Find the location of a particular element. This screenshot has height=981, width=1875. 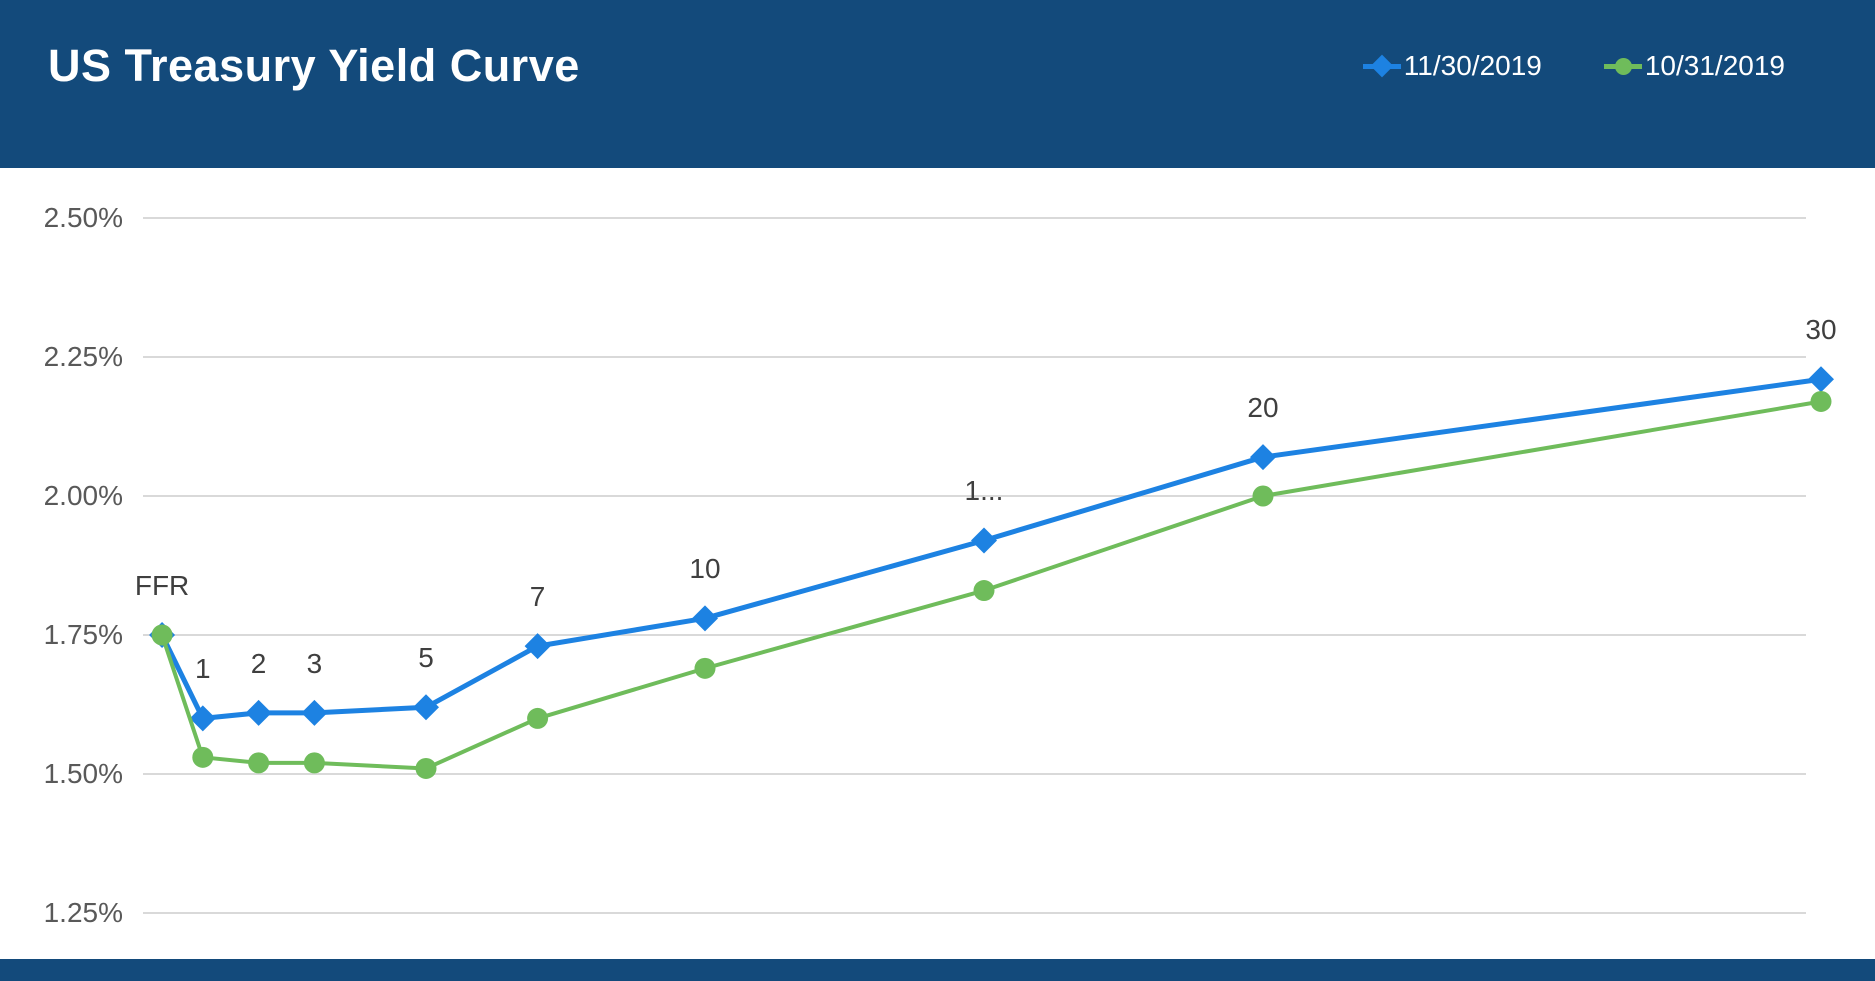

data-point-label: 2 is located at coordinates (258, 663).